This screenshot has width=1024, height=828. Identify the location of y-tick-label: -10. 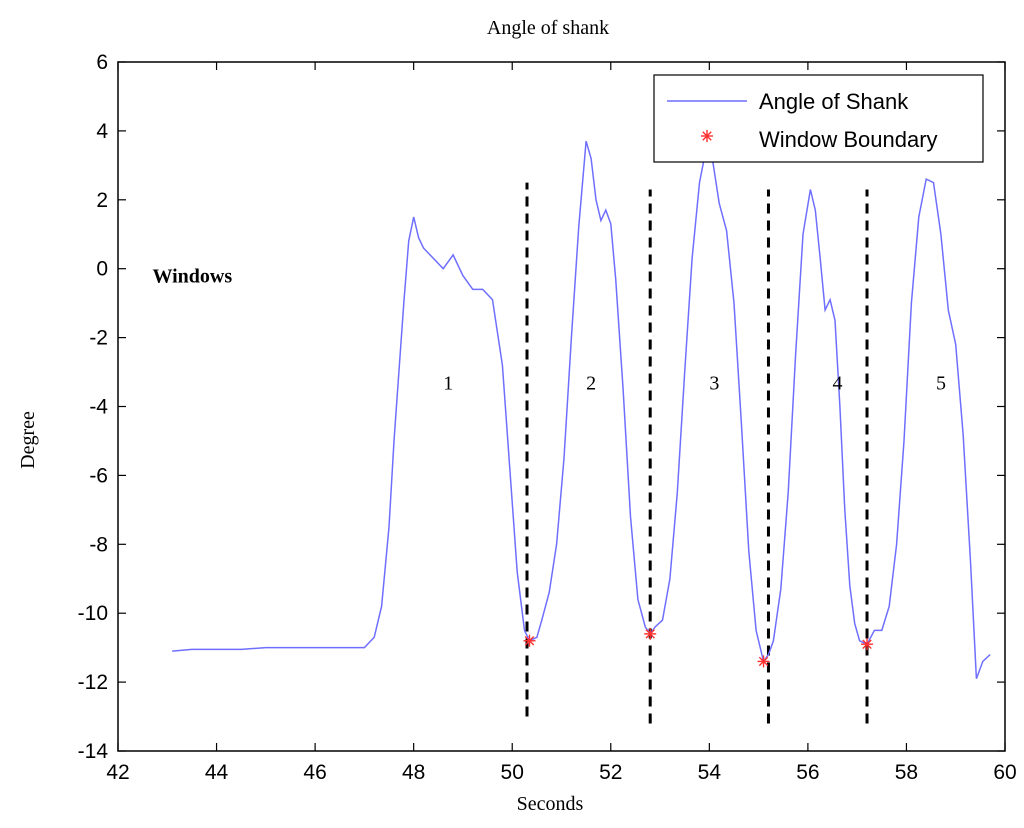
(93, 613).